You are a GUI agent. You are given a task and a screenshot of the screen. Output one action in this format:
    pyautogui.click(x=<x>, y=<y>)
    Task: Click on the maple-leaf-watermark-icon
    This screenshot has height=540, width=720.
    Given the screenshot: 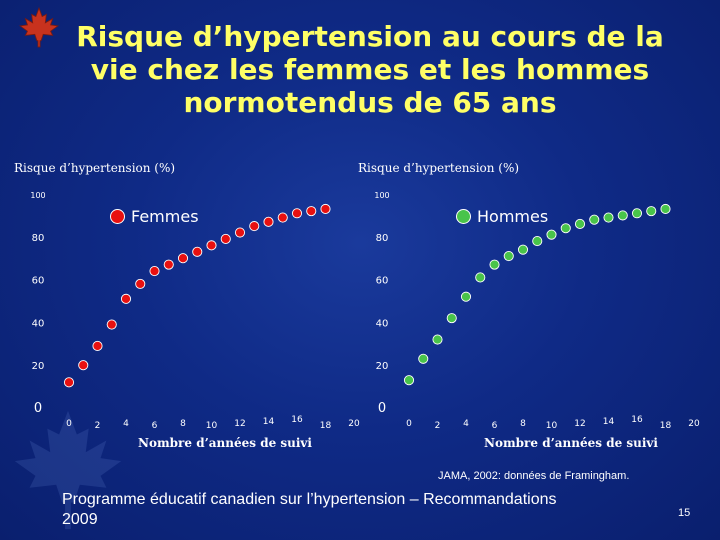 What is the action you would take?
    pyautogui.click(x=68, y=470)
    